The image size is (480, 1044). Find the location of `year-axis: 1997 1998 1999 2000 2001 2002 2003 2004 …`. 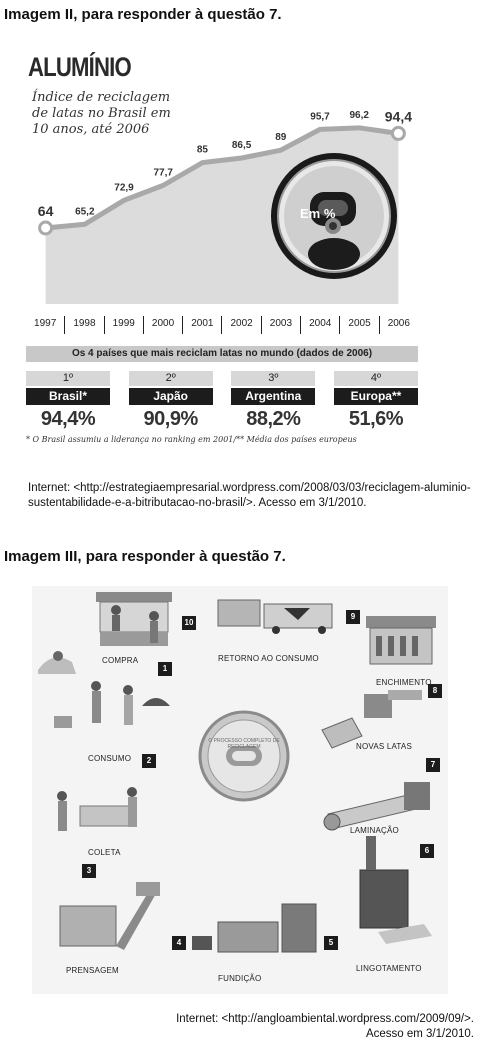

year-axis: 1997 1998 1999 2000 2001 2002 2003 2004 … is located at coordinates (222, 325).